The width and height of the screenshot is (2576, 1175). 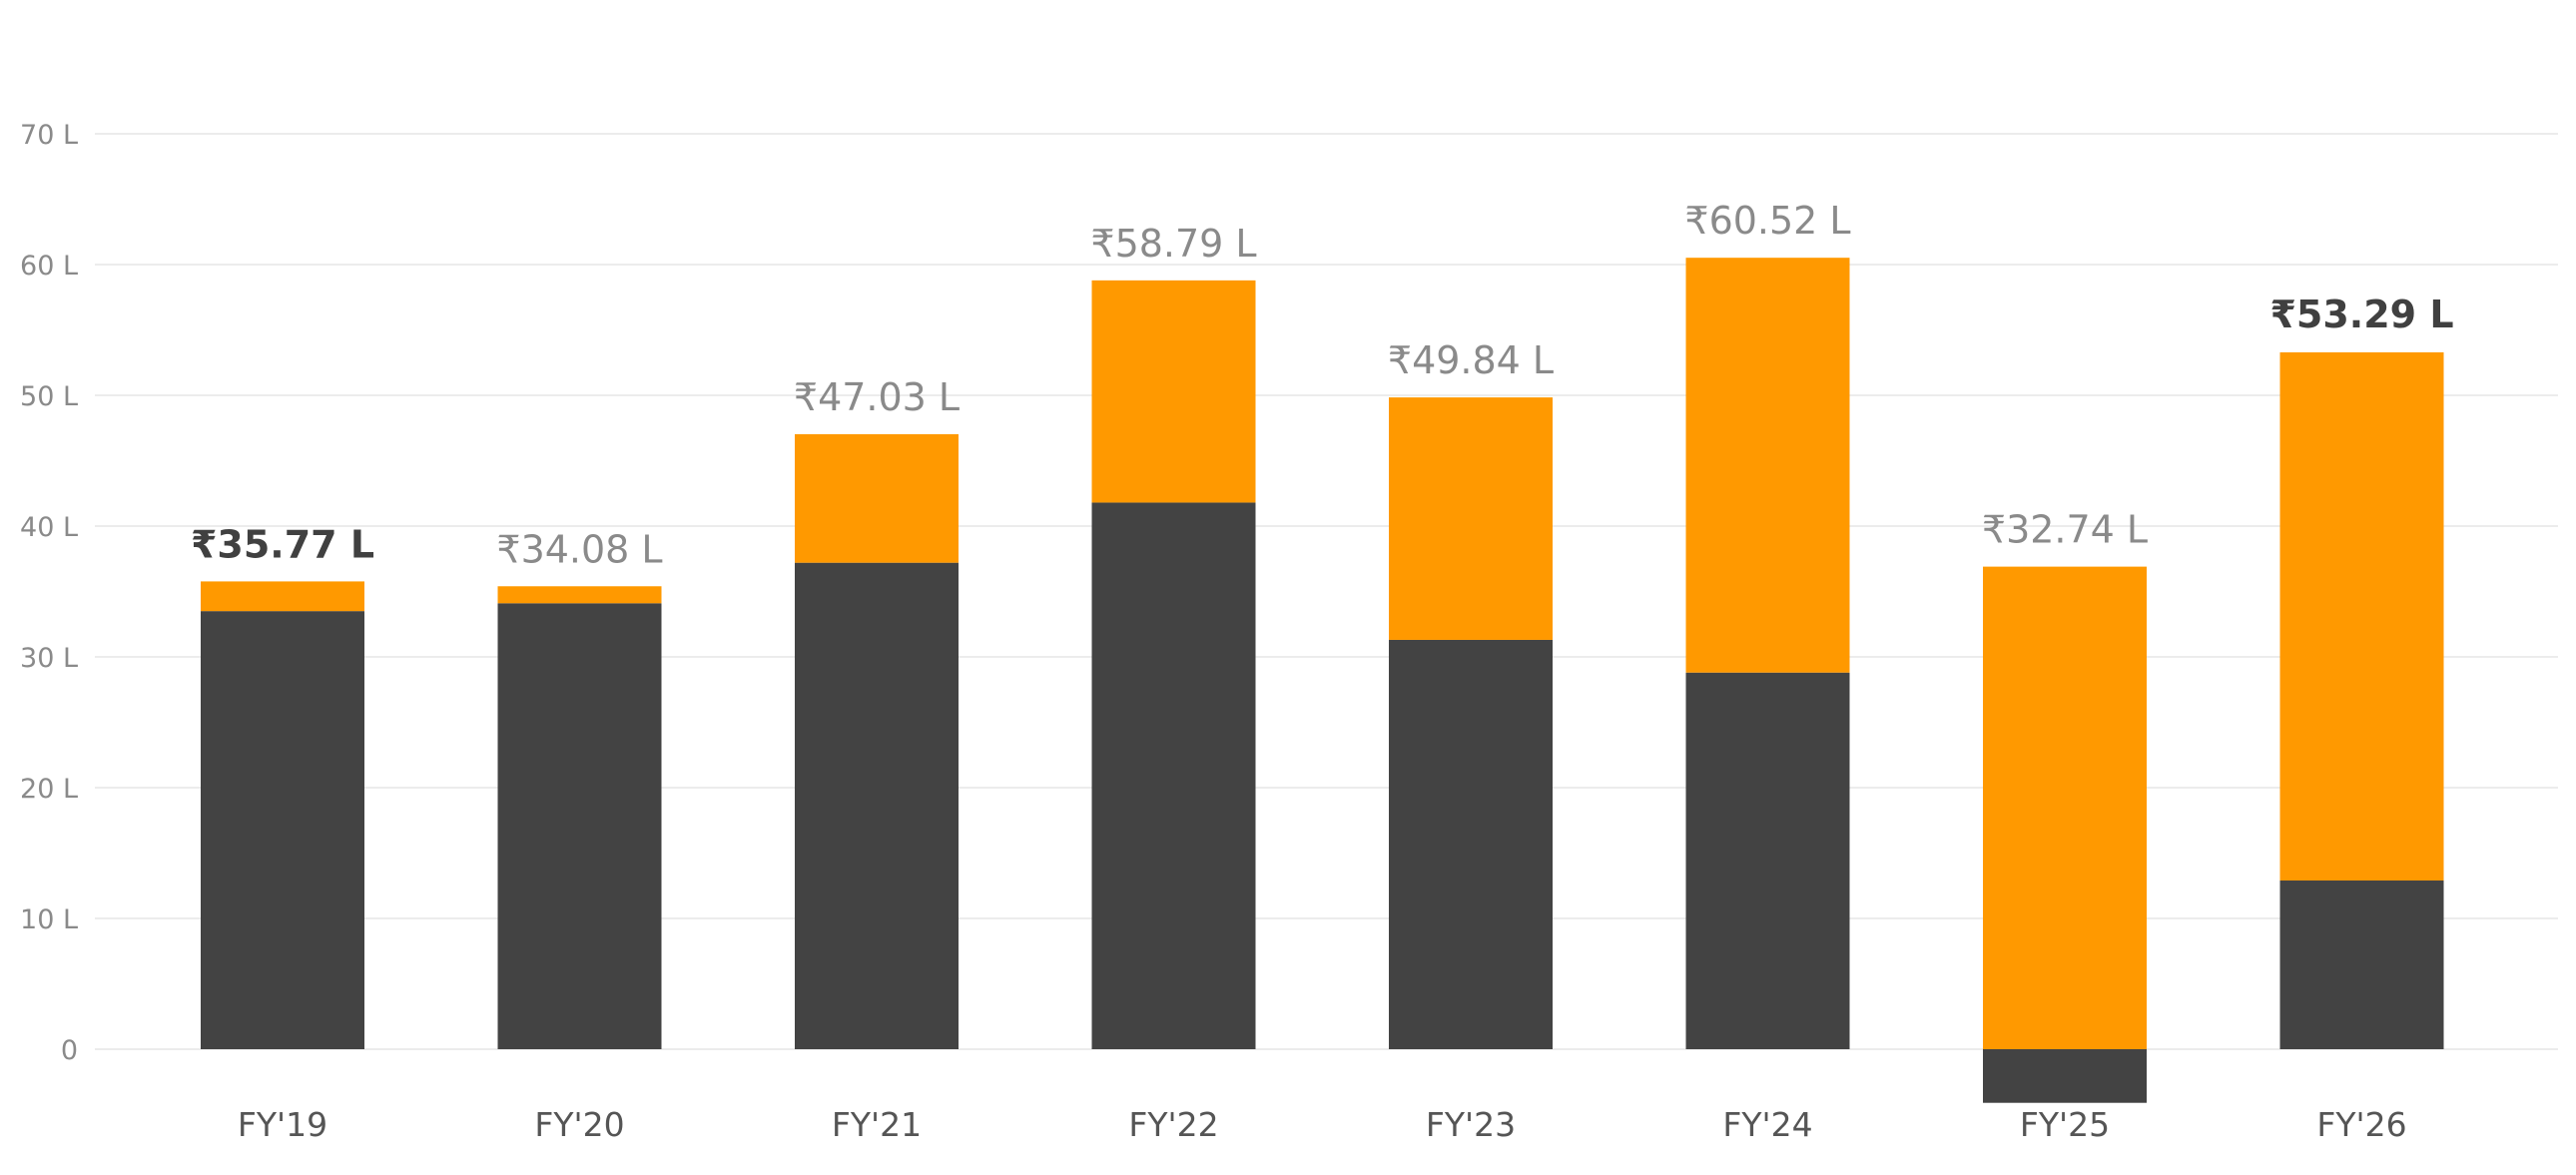 I want to click on total-value-label: ₹53.29 L, so click(x=2361, y=315).